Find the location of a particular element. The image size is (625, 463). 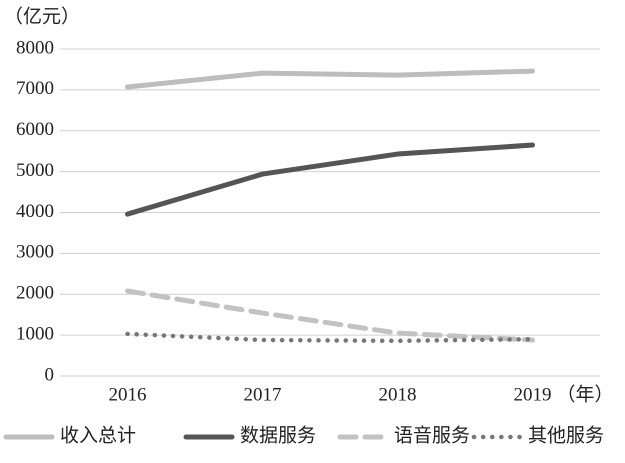

legend-label: 收入总计 is located at coordinates (98, 435).